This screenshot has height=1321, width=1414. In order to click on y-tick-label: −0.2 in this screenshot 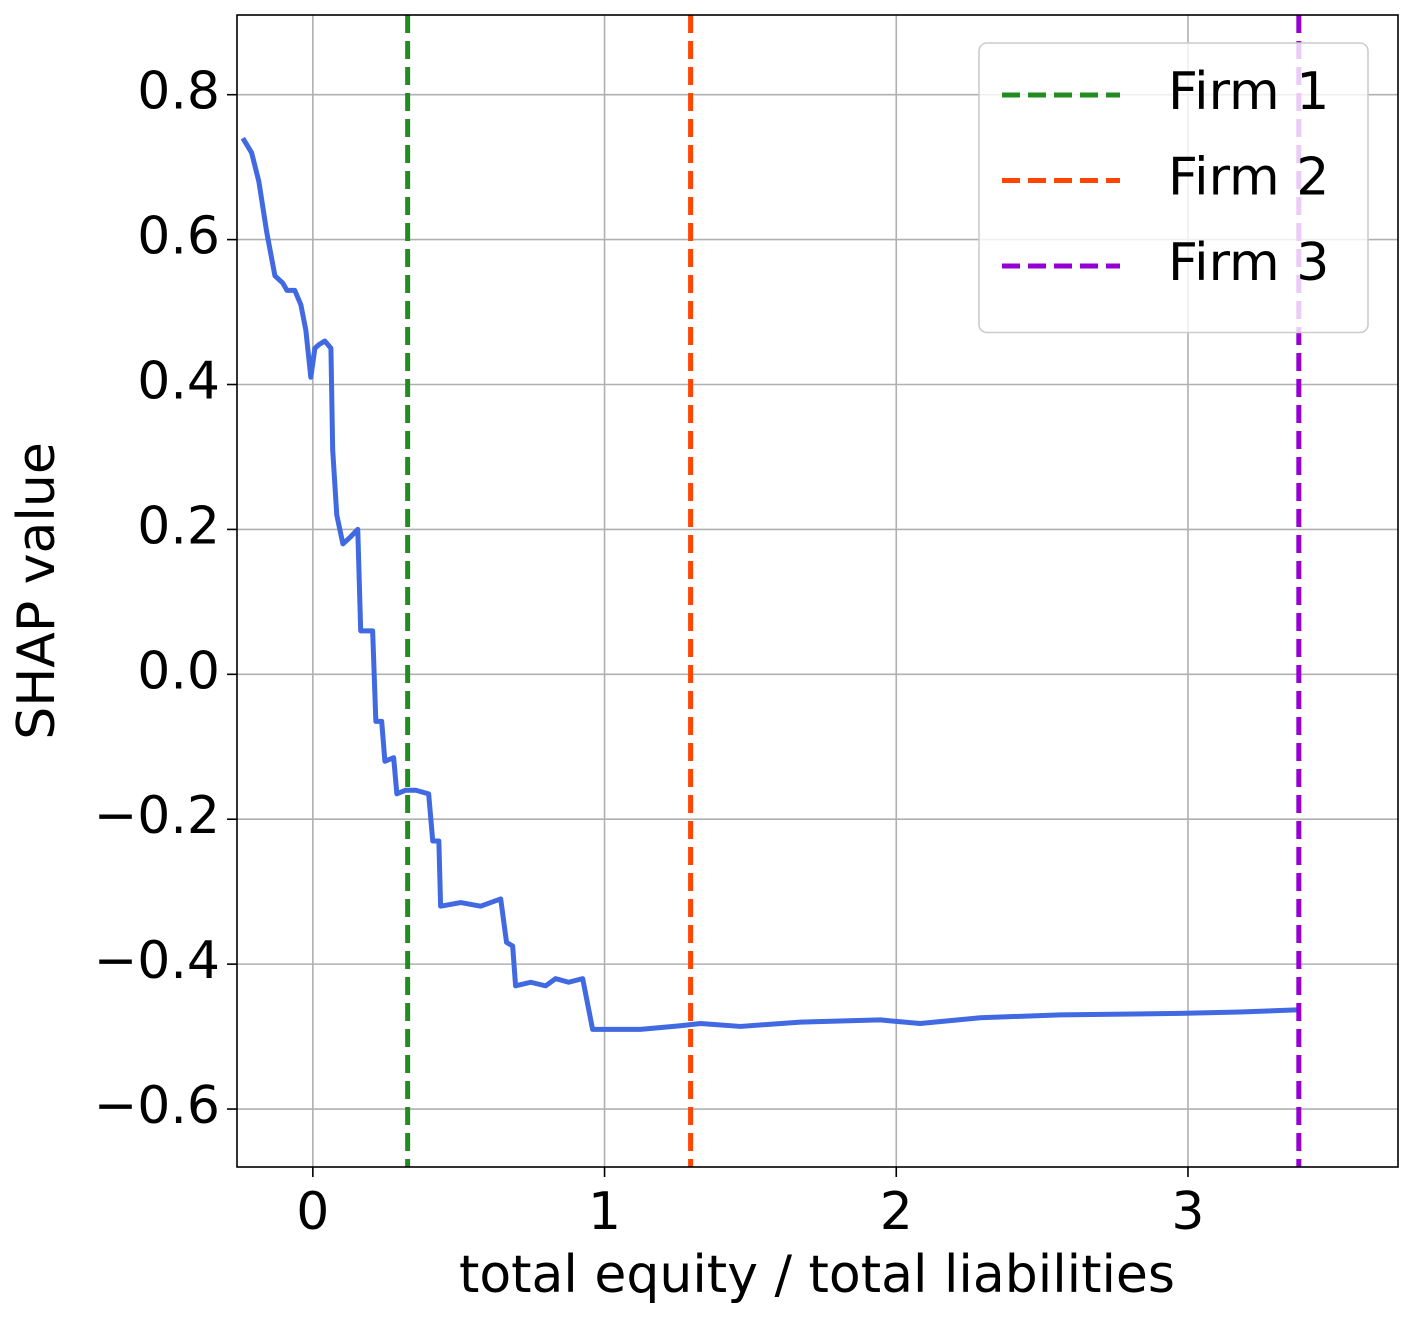, I will do `click(157, 816)`.